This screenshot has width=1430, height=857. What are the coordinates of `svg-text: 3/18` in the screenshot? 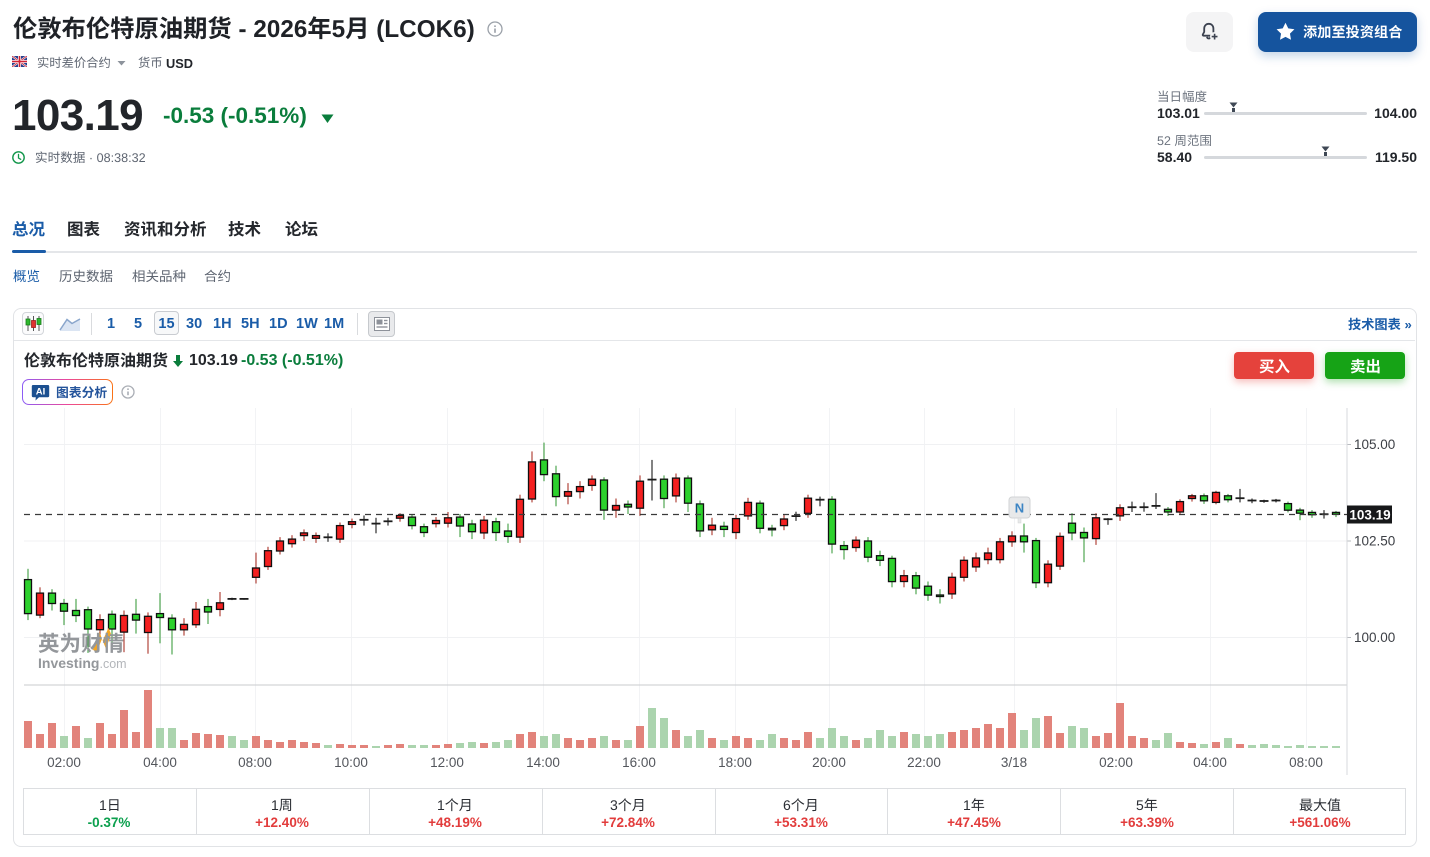 It's located at (1014, 762).